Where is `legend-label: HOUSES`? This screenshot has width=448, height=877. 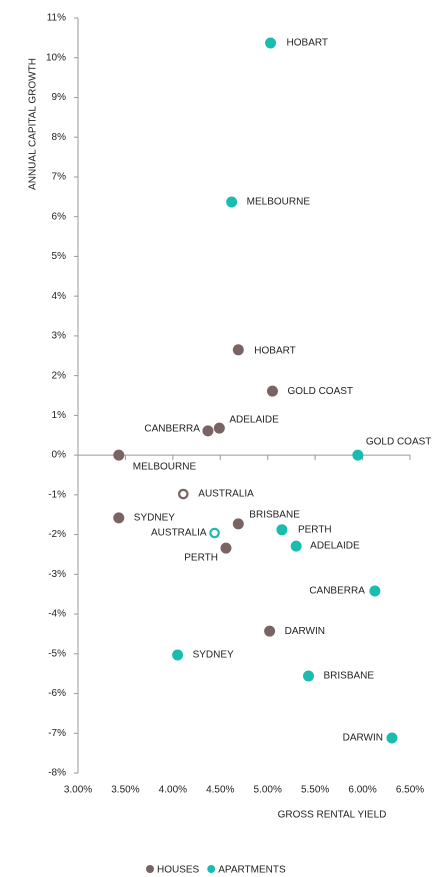 legend-label: HOUSES is located at coordinates (178, 870).